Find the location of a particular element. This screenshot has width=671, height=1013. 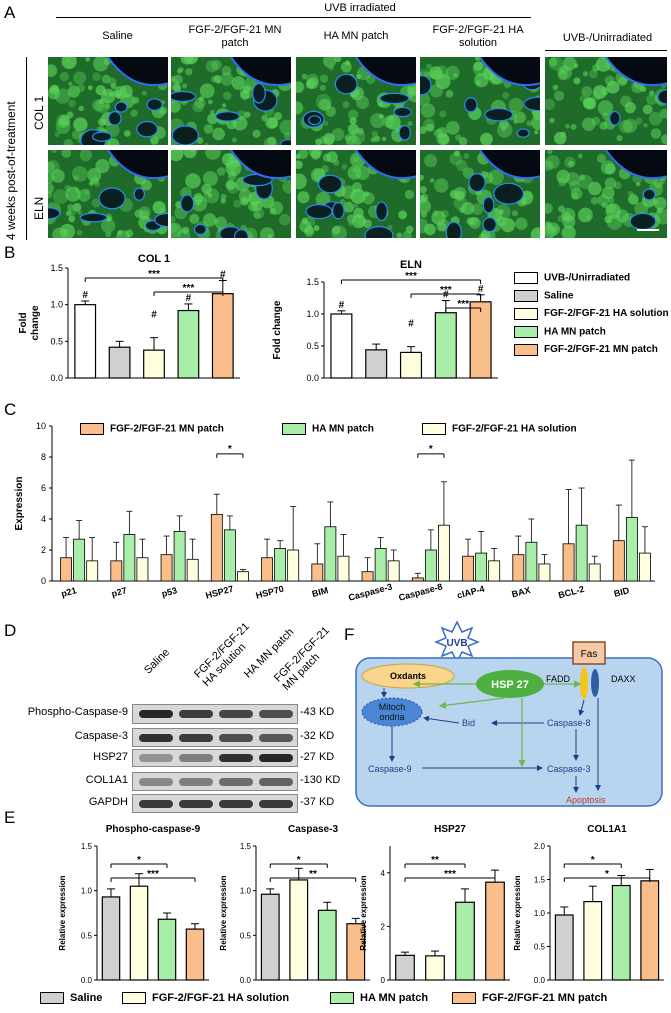

y-axis-label-line: Fold is located at coordinates (23, 322).